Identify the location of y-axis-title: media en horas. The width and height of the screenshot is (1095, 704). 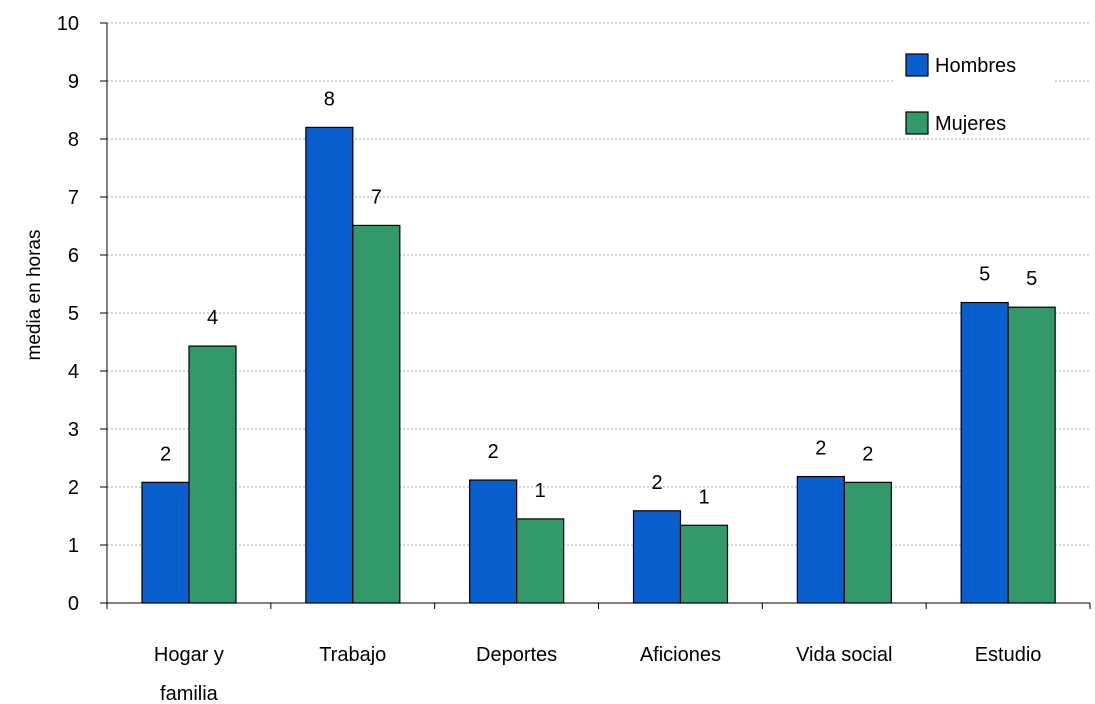
(34, 295).